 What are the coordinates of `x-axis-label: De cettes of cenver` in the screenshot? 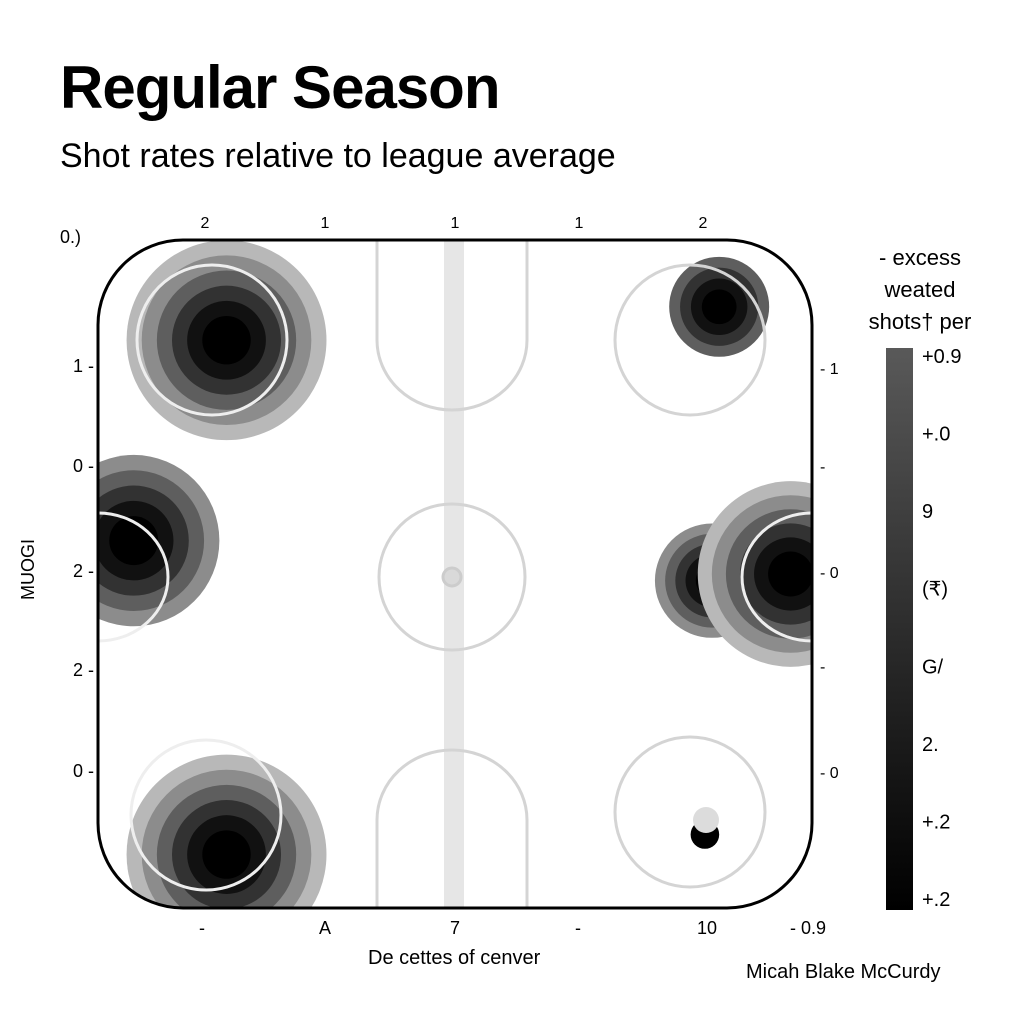 It's located at (454, 958).